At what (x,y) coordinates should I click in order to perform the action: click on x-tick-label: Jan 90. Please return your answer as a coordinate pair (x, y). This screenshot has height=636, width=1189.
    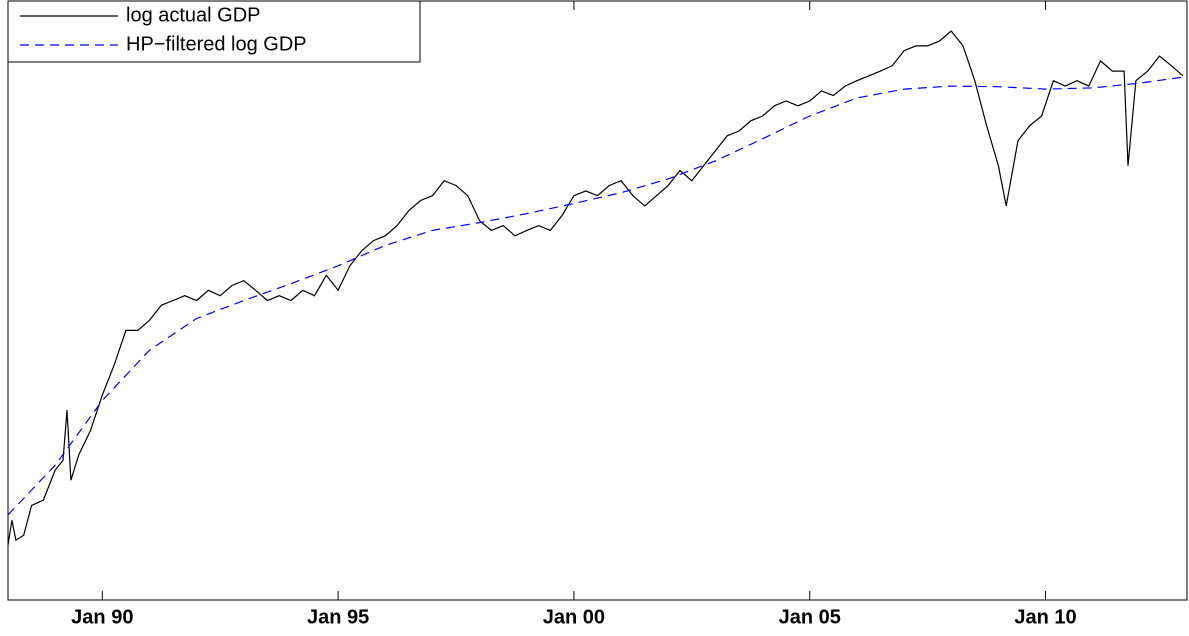
    Looking at the image, I should click on (102, 617).